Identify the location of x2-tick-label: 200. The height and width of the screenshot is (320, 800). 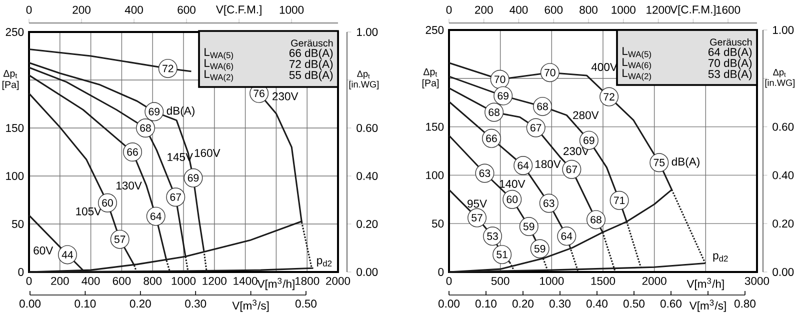
(484, 10).